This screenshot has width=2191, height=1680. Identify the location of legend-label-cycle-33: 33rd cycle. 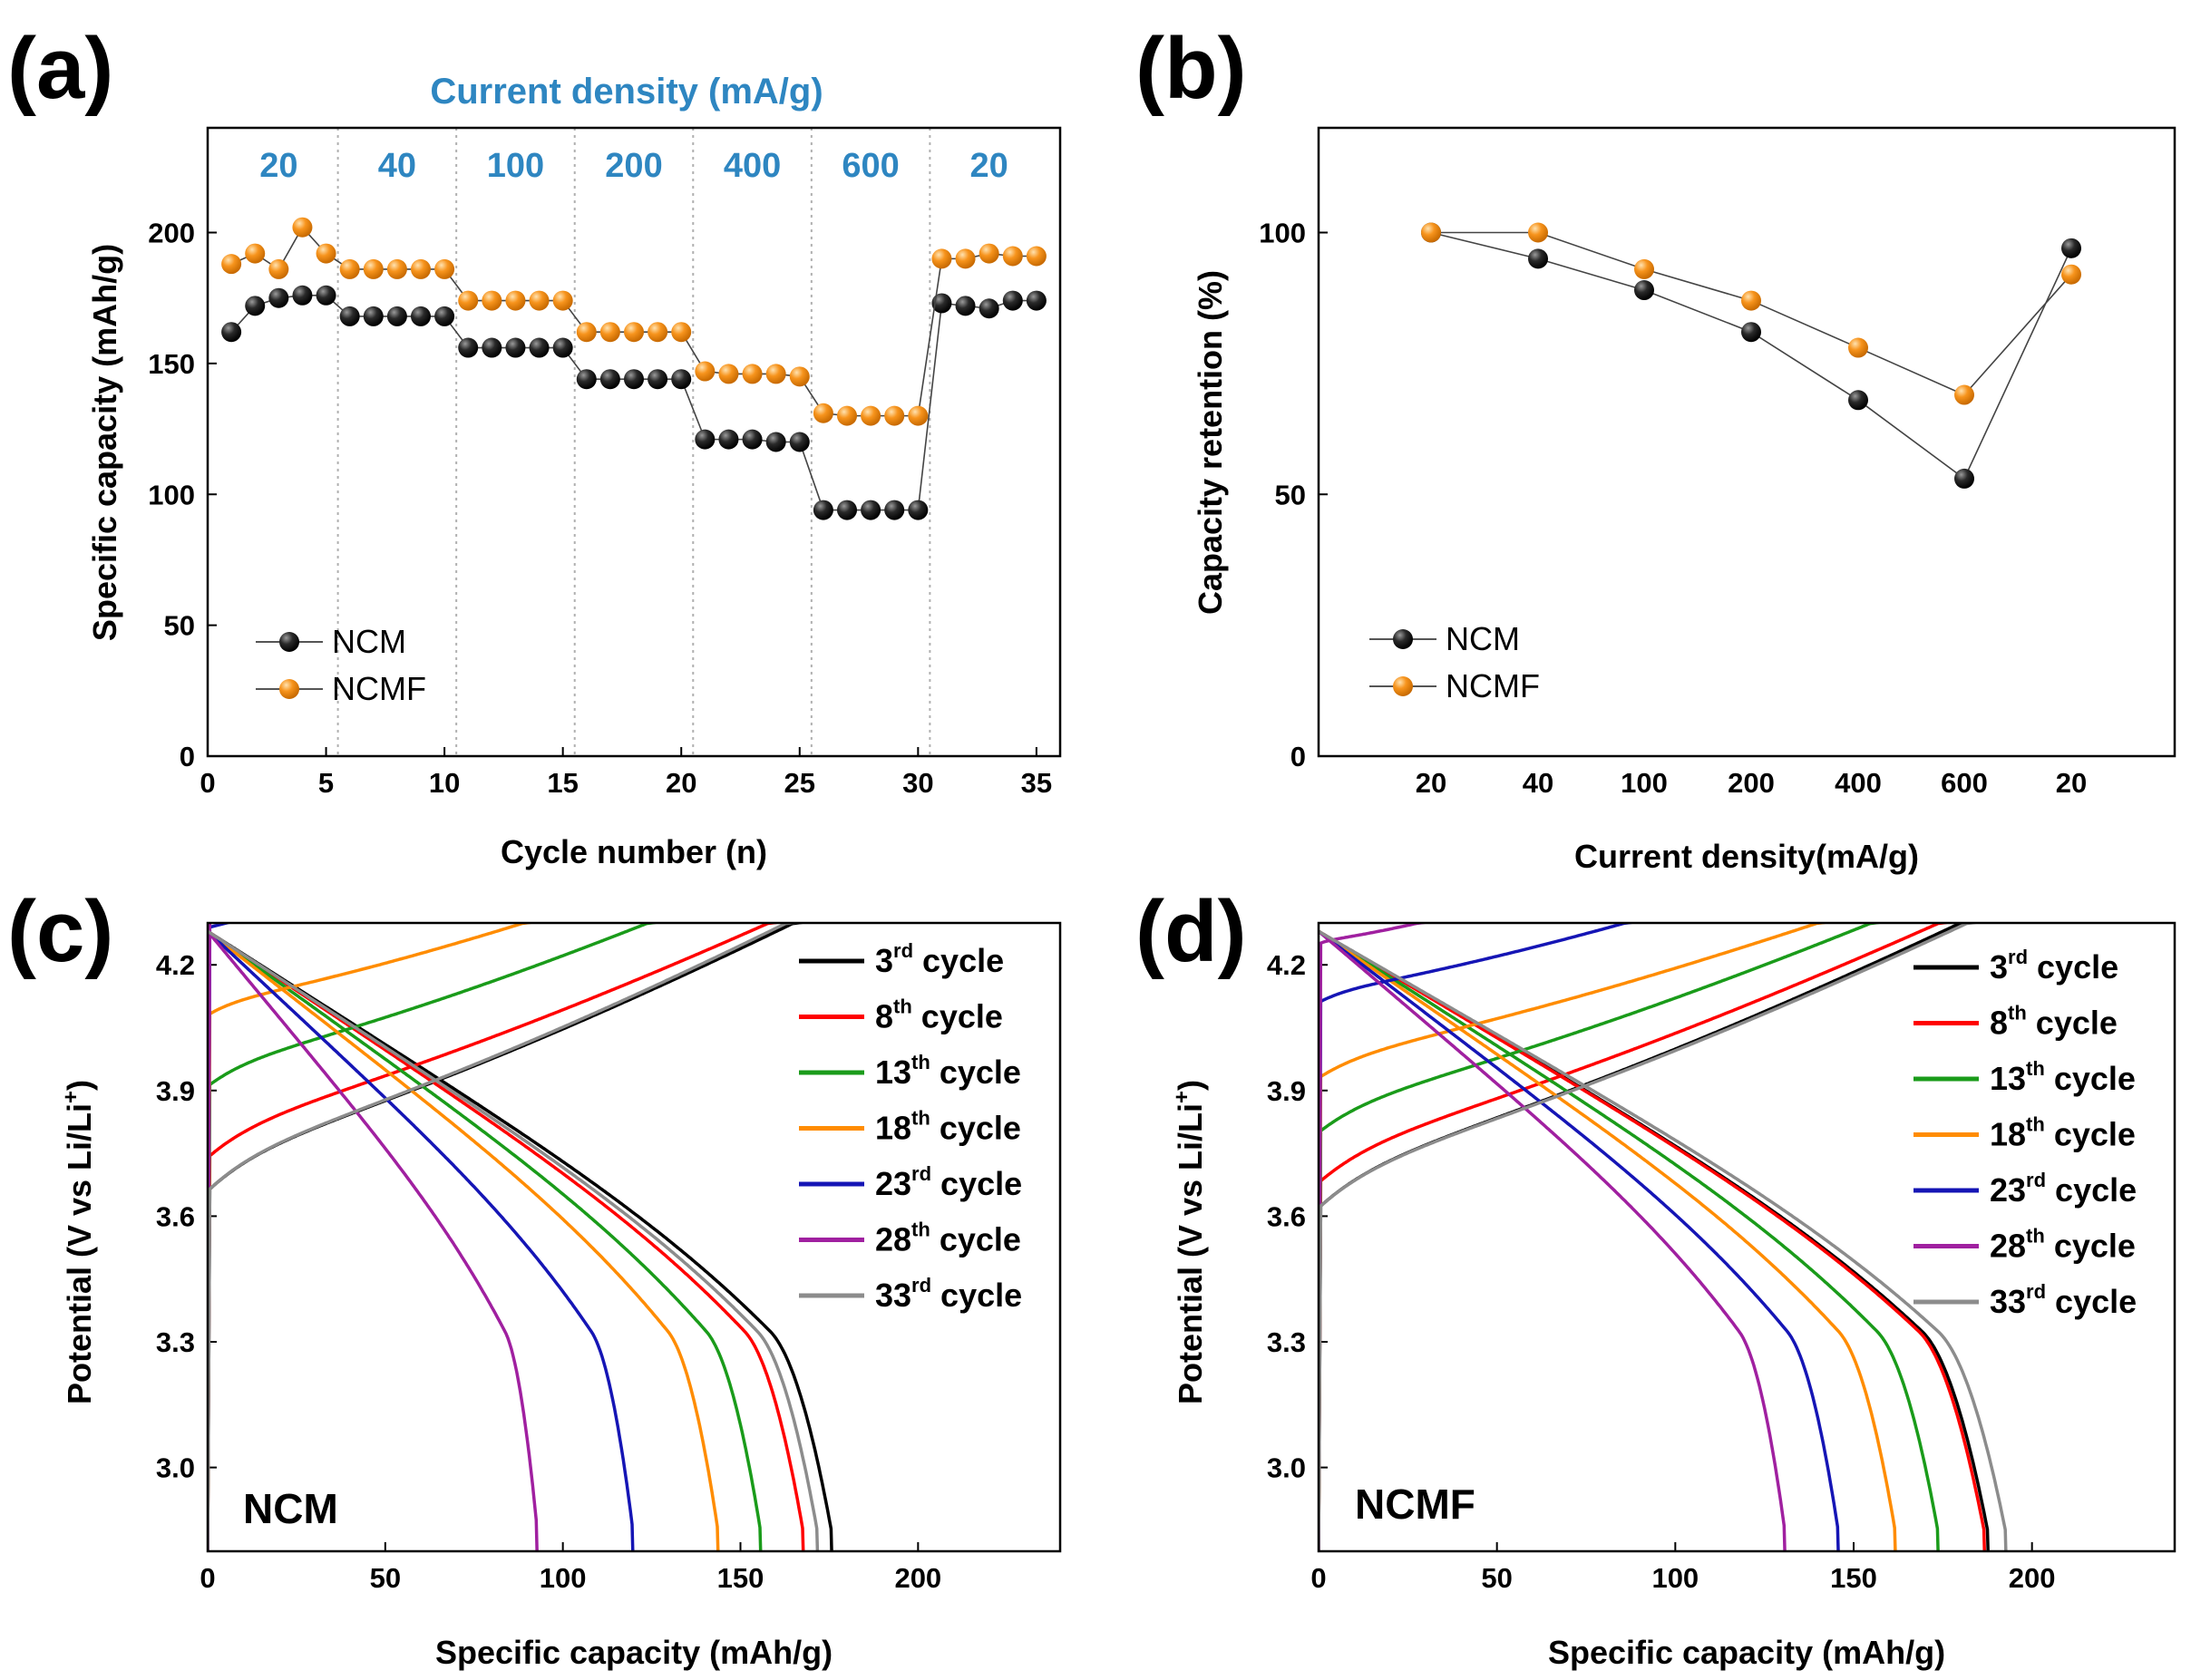
(948, 1294).